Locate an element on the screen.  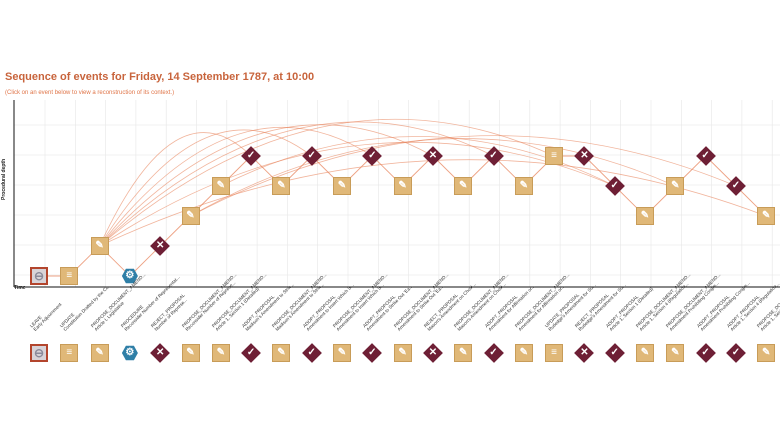
leave-icon: ⊖ is located at coordinates (39, 276).